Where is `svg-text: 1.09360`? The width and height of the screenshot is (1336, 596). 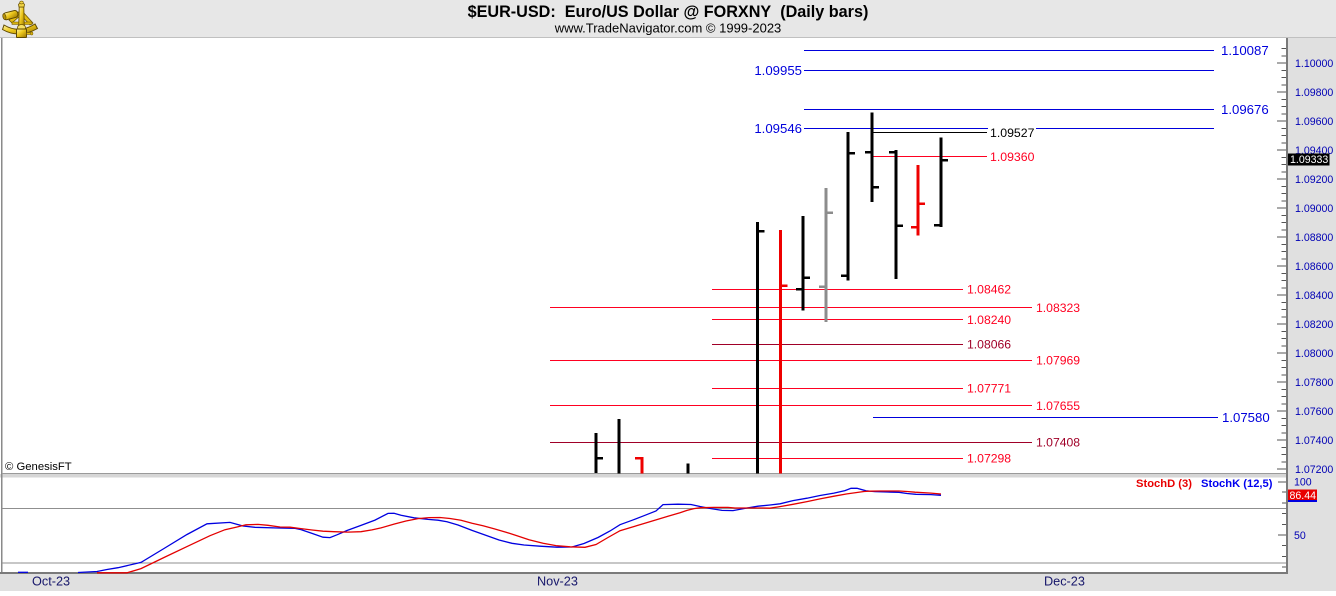
svg-text: 1.09360 is located at coordinates (1012, 157).